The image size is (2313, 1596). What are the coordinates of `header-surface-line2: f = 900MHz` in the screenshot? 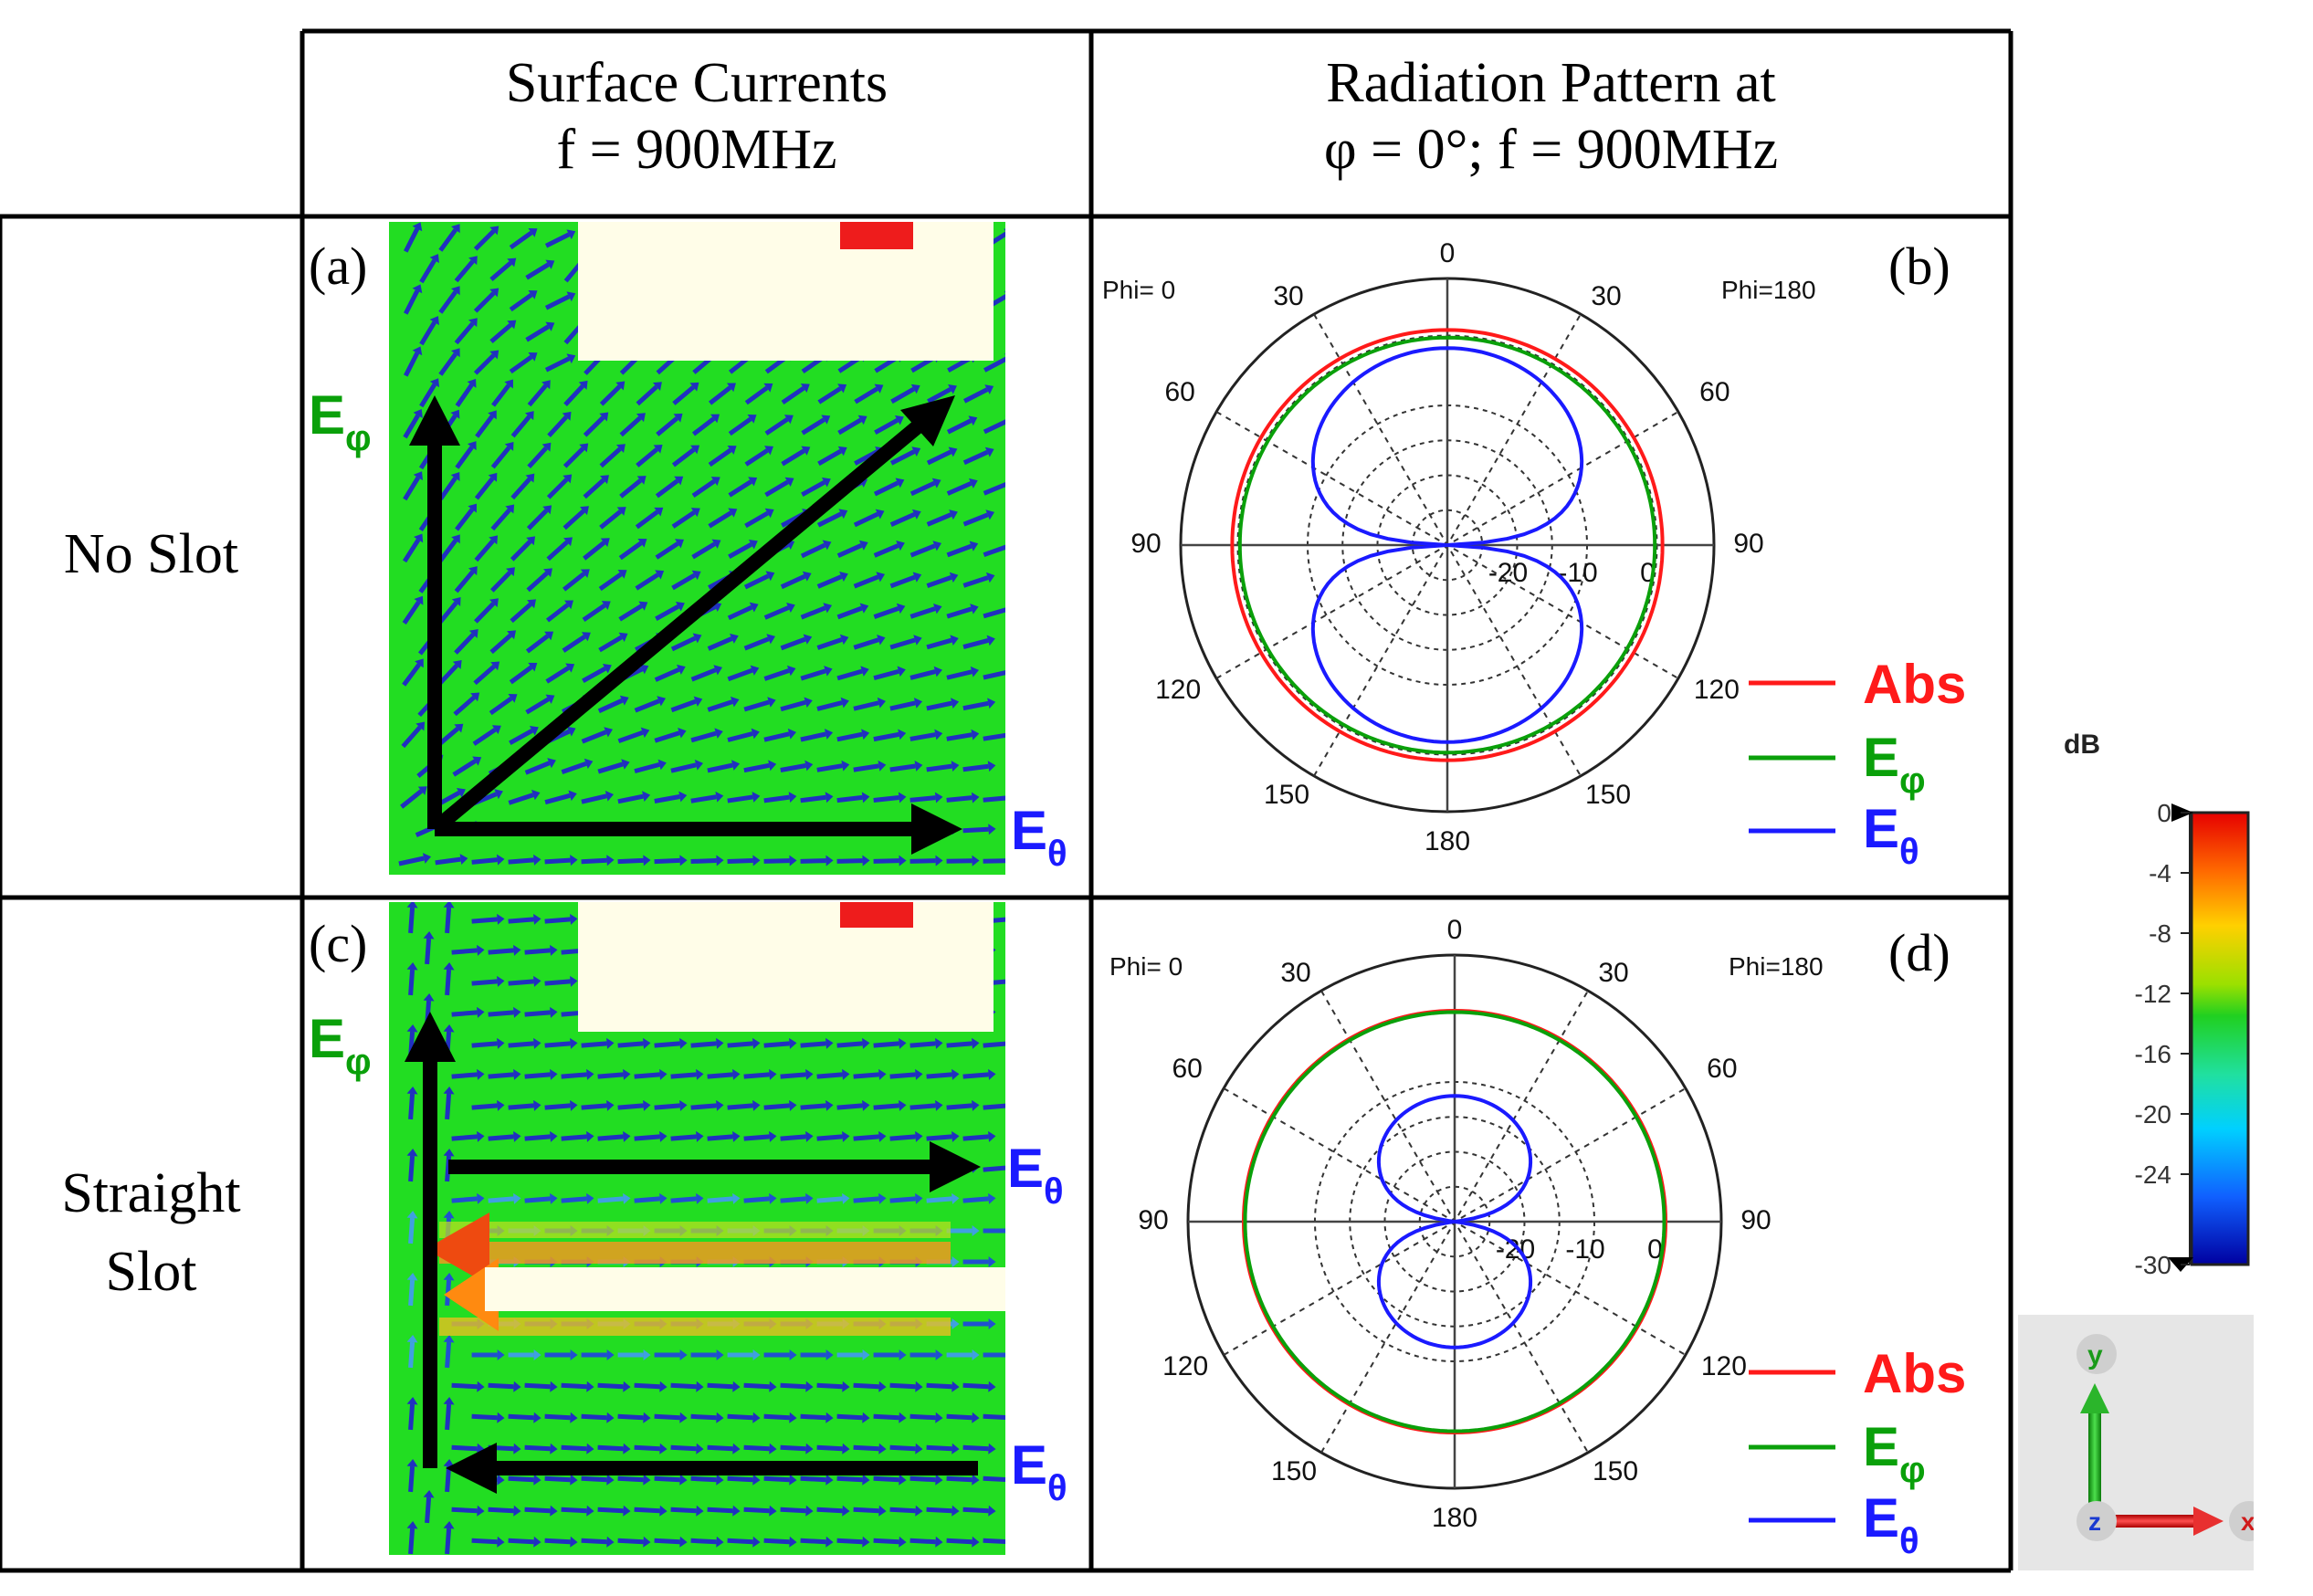 It's located at (697, 150).